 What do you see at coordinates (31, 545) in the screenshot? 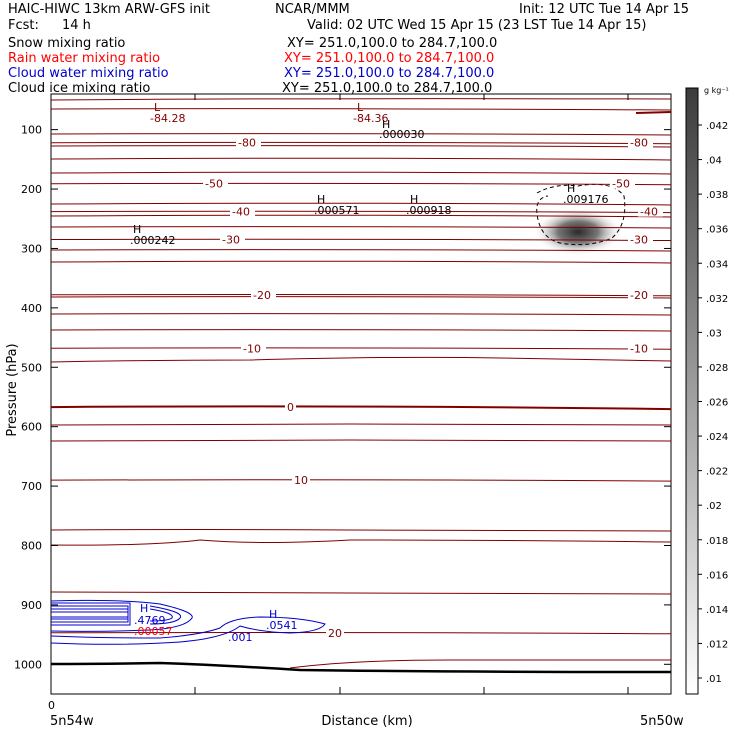
I see `y-tick-label: 800` at bounding box center [31, 545].